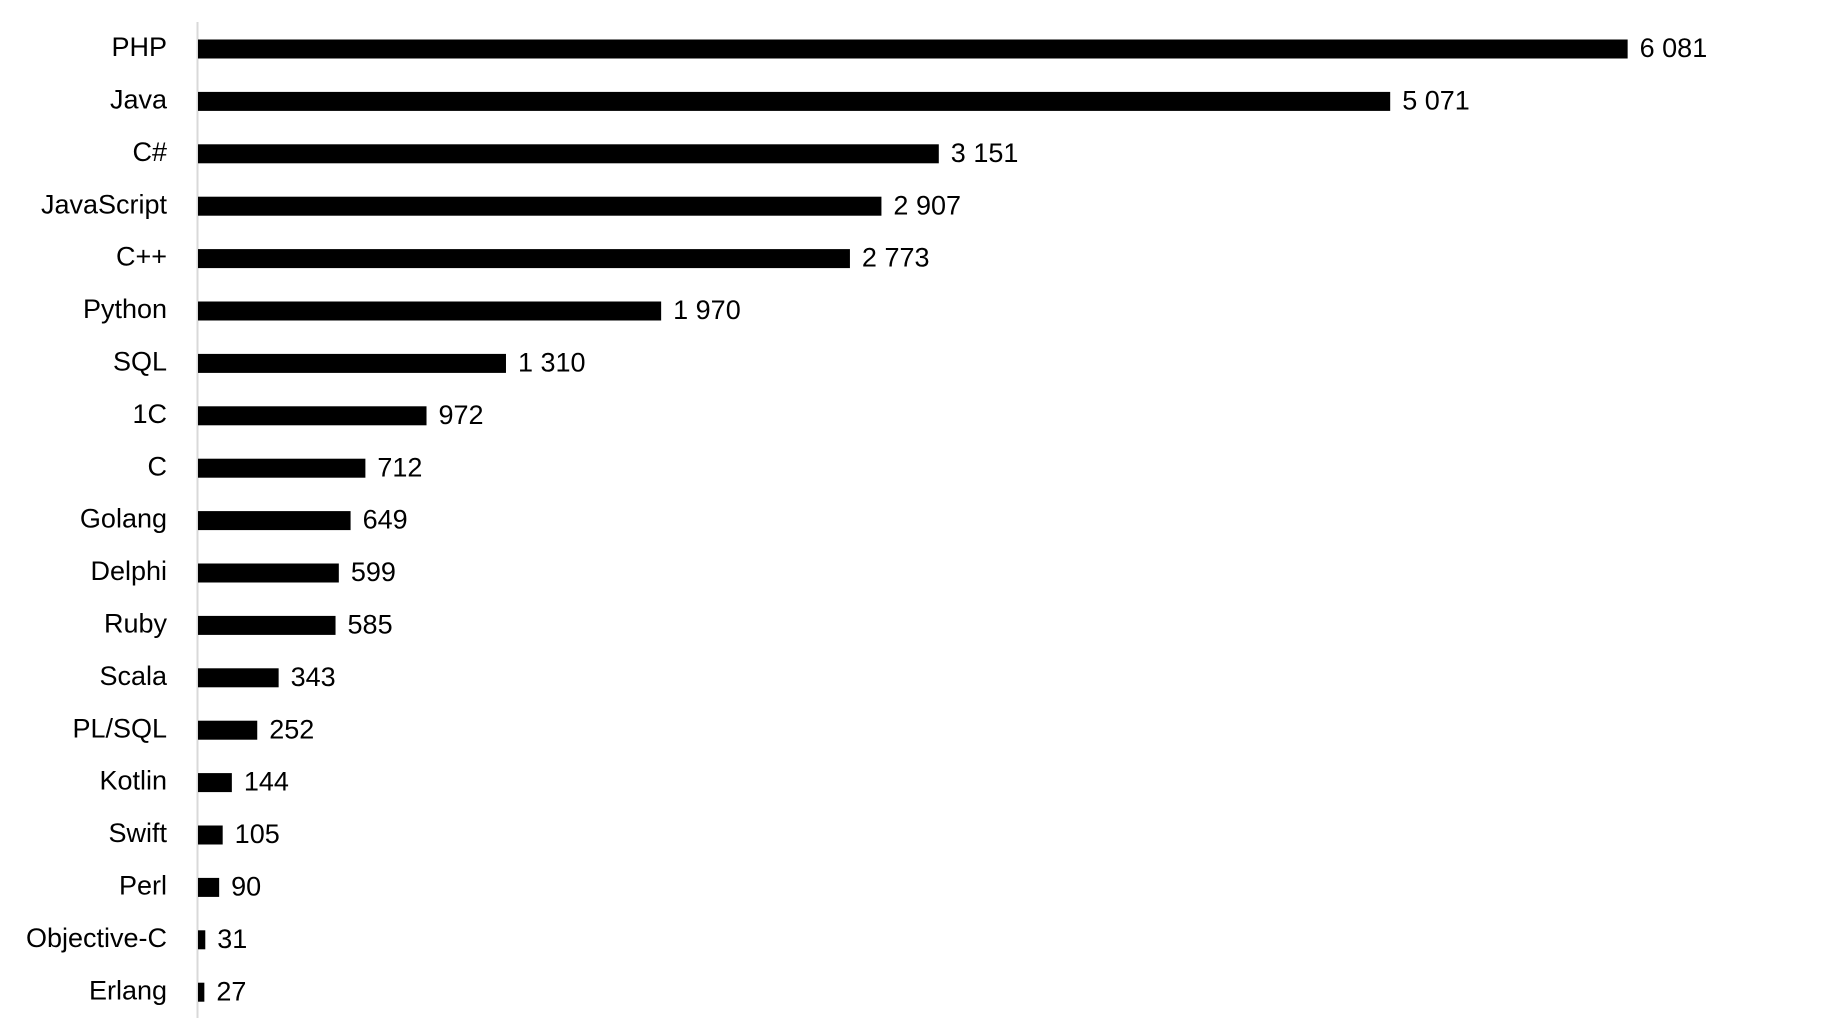 The image size is (1847, 1031). What do you see at coordinates (128, 571) in the screenshot?
I see `category-label: Delphi` at bounding box center [128, 571].